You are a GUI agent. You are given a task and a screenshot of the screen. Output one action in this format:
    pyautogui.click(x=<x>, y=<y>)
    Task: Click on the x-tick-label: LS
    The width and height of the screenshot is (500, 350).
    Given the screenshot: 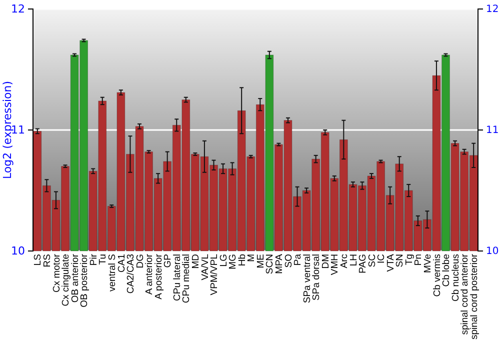 What is the action you would take?
    pyautogui.click(x=38, y=260)
    